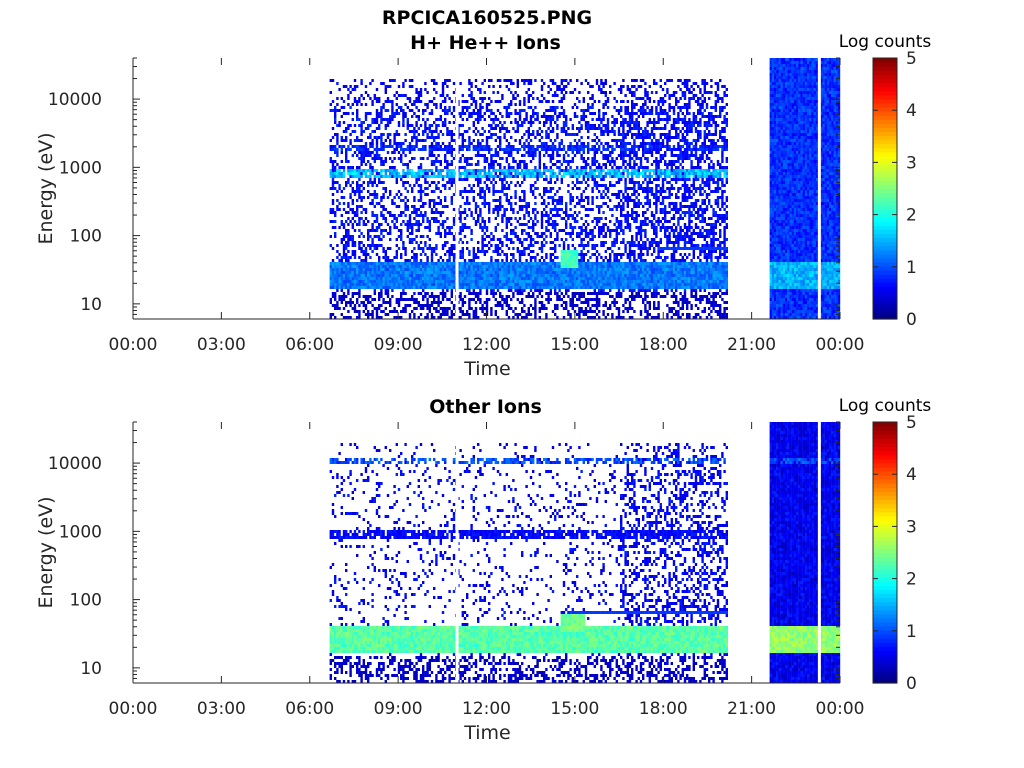  Describe the element at coordinates (911, 527) in the screenshot. I see `colorbar-tick-label: 3` at that location.